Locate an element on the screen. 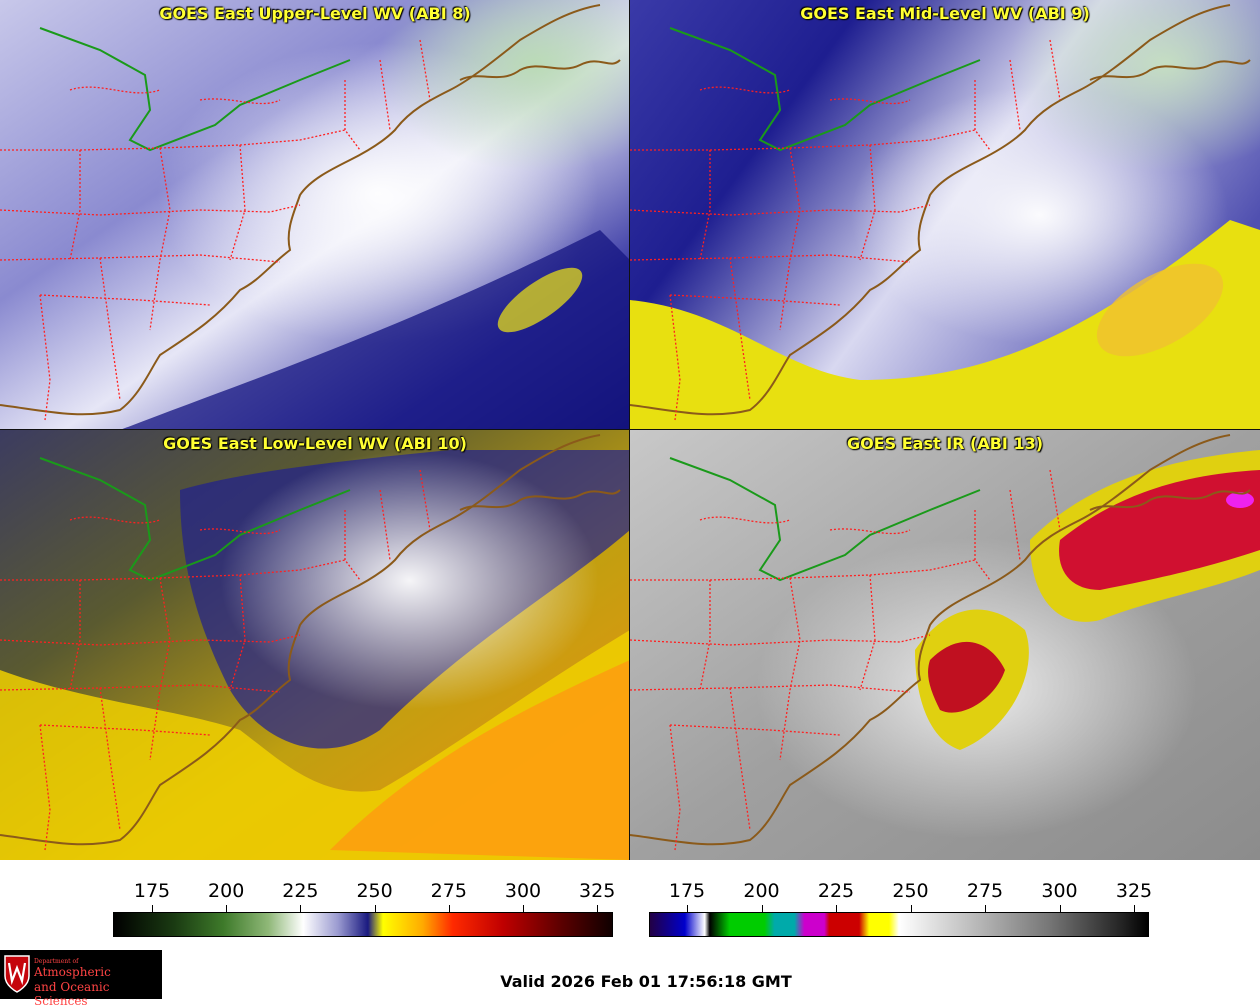 The height and width of the screenshot is (1008, 1260). ir-tick-label: 175 is located at coordinates (687, 891).